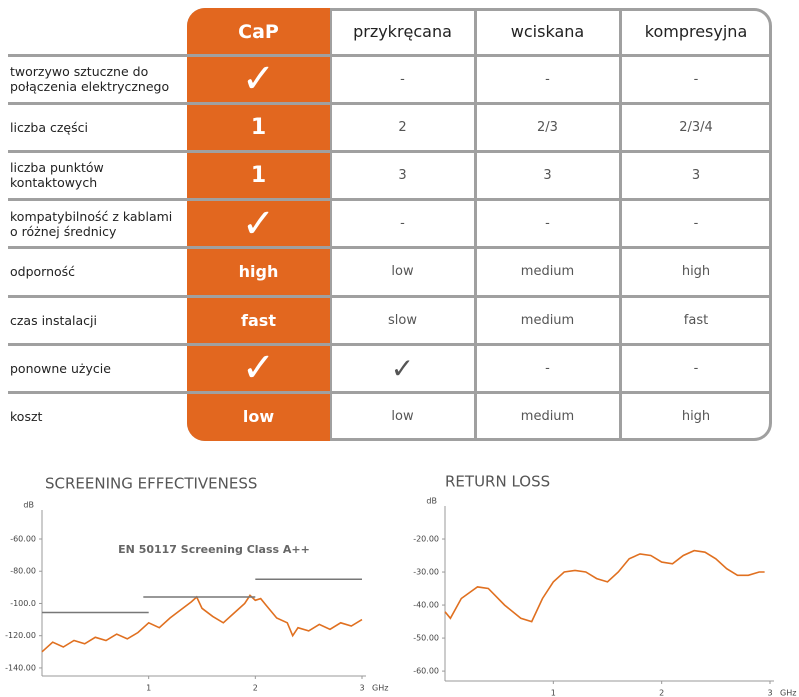 This screenshot has height=697, width=799. What do you see at coordinates (547, 127) in the screenshot?
I see `table-cell: 2/3` at bounding box center [547, 127].